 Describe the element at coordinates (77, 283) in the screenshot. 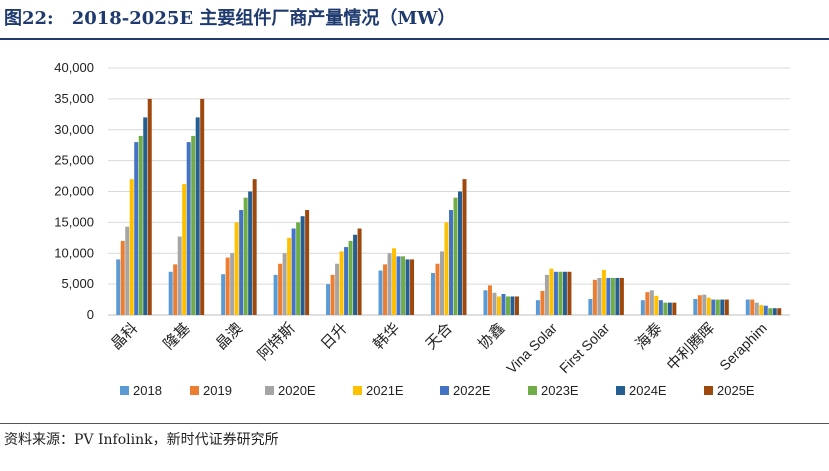

I see `y-tick-label: 5,000` at that location.